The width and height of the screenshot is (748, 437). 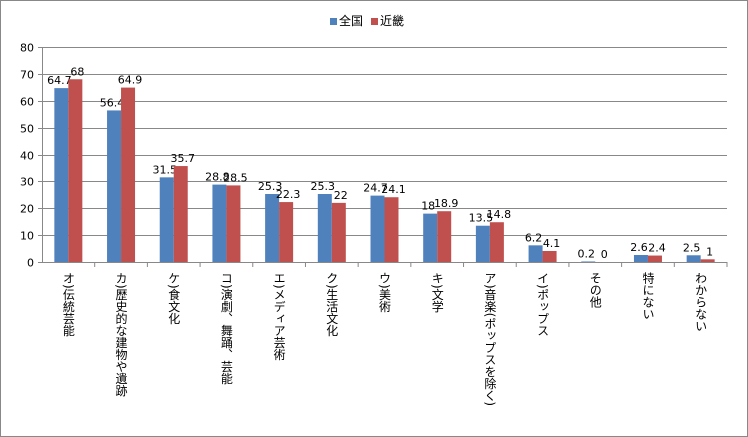 What do you see at coordinates (130, 80) in the screenshot?
I see `data-label: 64.9` at bounding box center [130, 80].